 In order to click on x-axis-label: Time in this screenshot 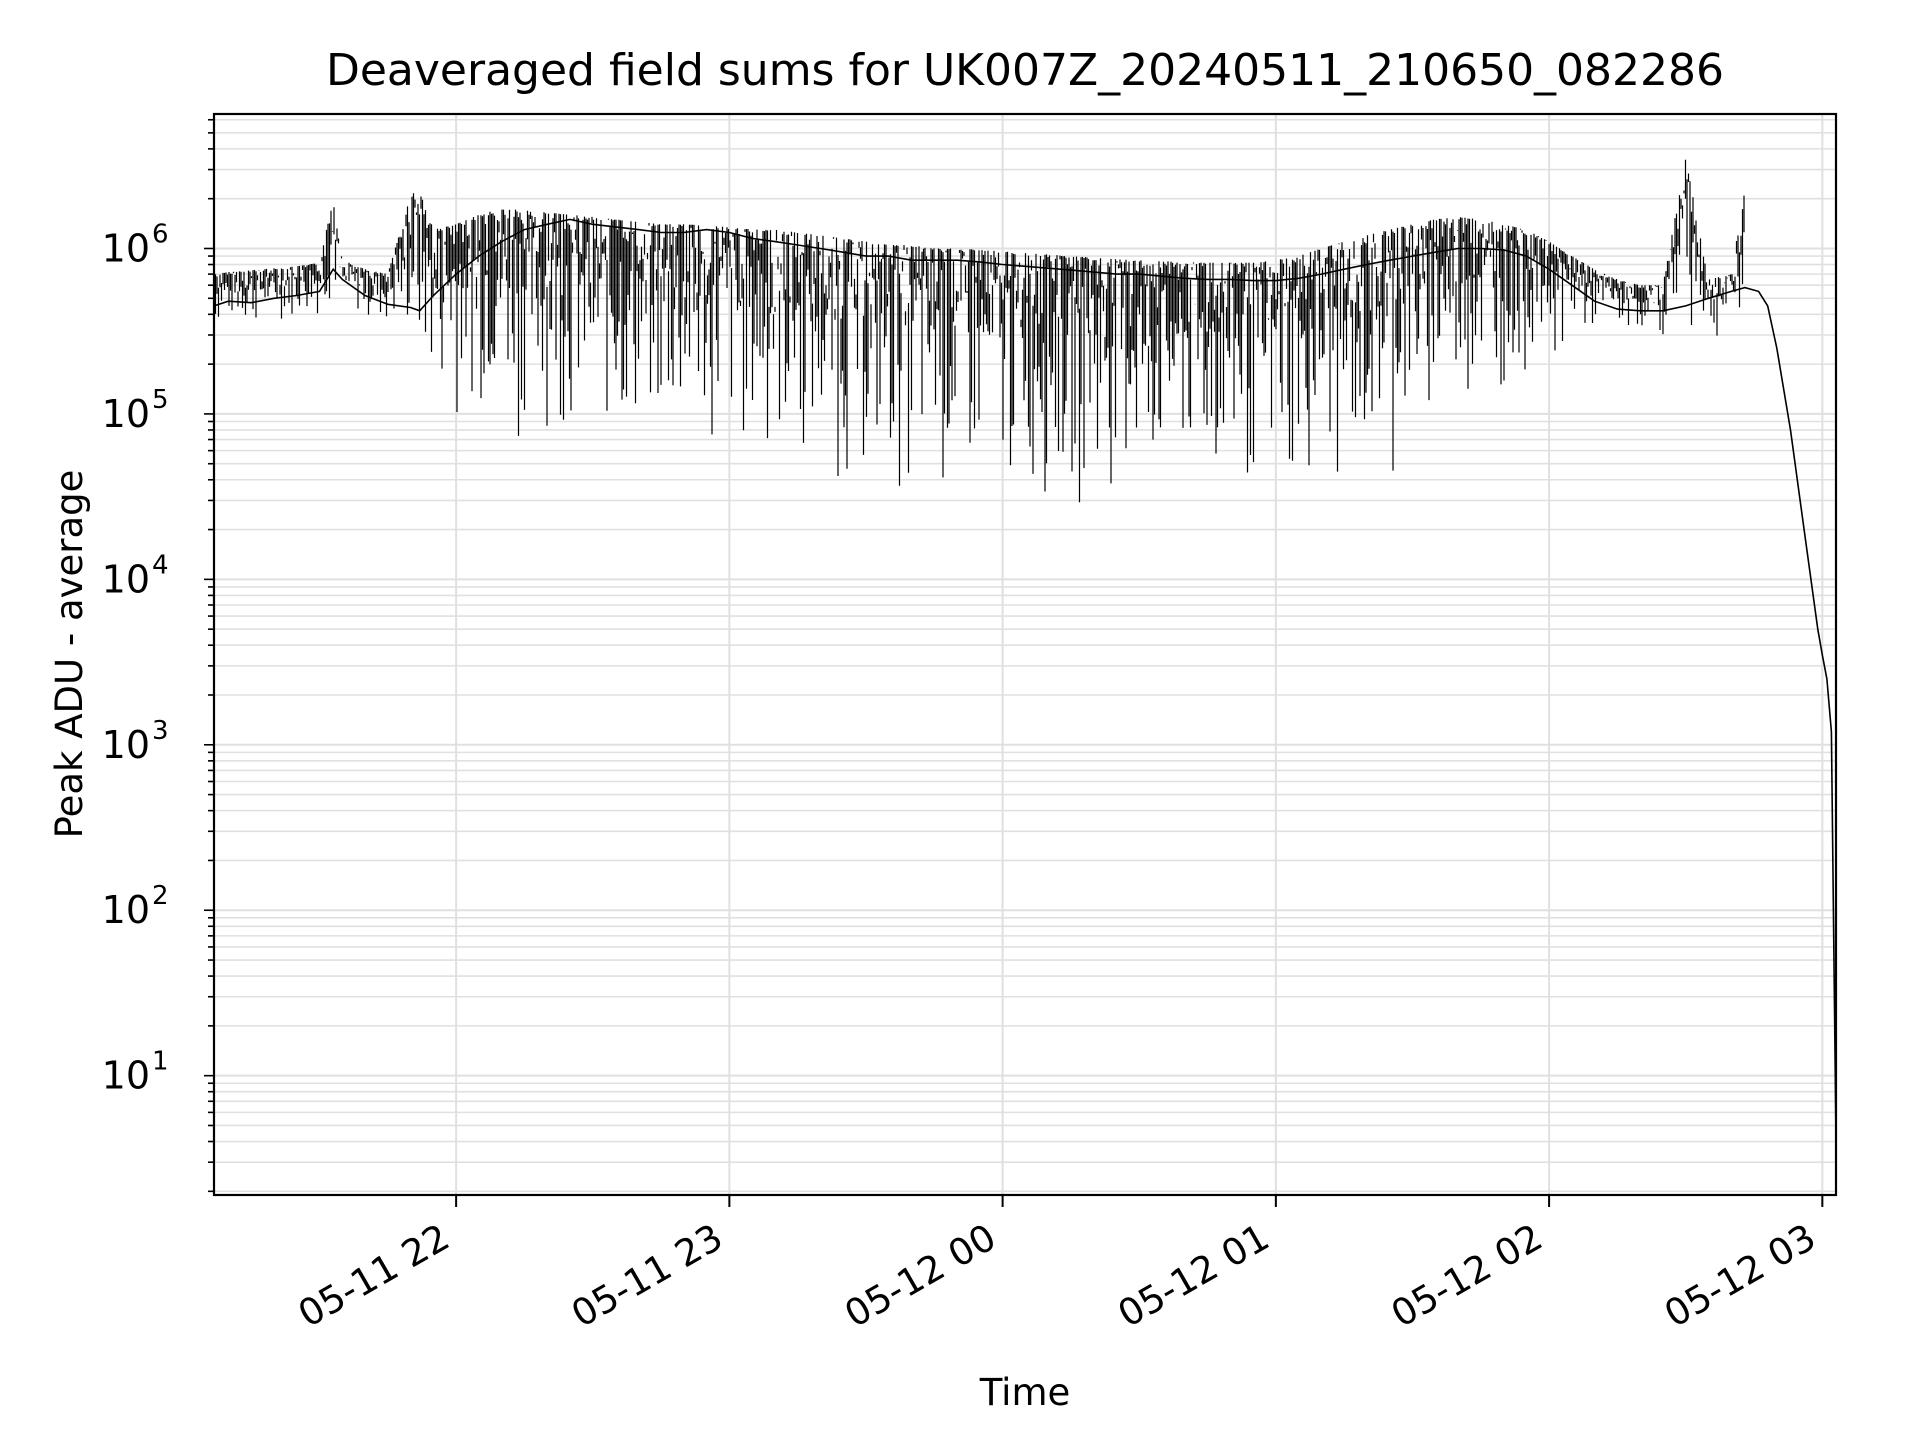, I will do `click(1025, 1392)`.